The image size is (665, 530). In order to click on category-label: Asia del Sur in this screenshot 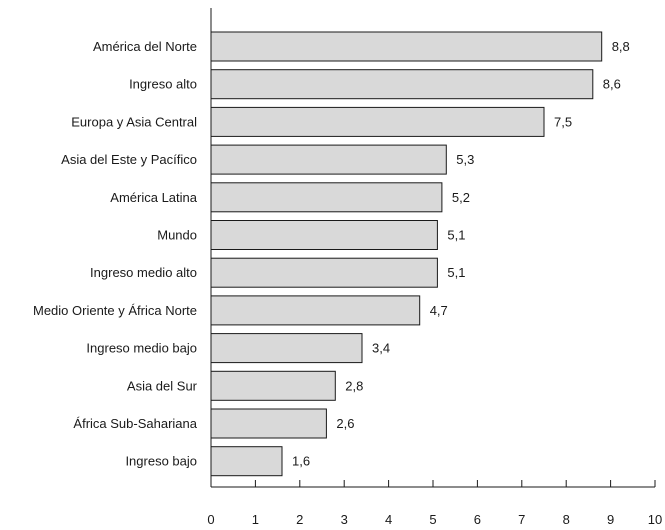, I will do `click(162, 385)`.